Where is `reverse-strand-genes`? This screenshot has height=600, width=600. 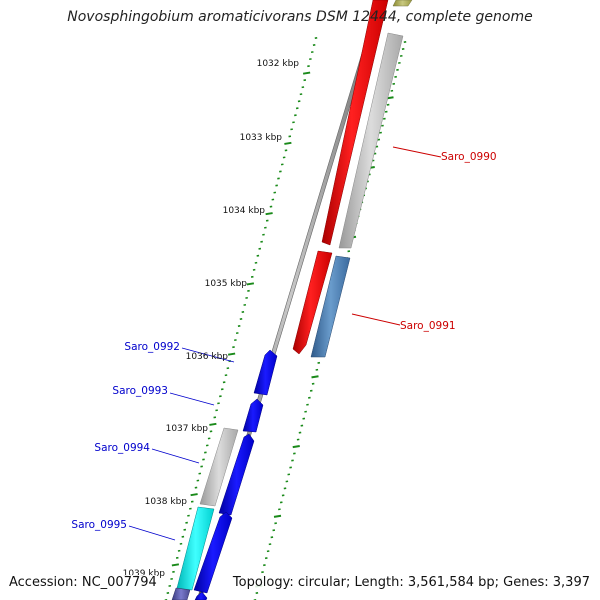 reverse-strand-genes is located at coordinates (224, 474).